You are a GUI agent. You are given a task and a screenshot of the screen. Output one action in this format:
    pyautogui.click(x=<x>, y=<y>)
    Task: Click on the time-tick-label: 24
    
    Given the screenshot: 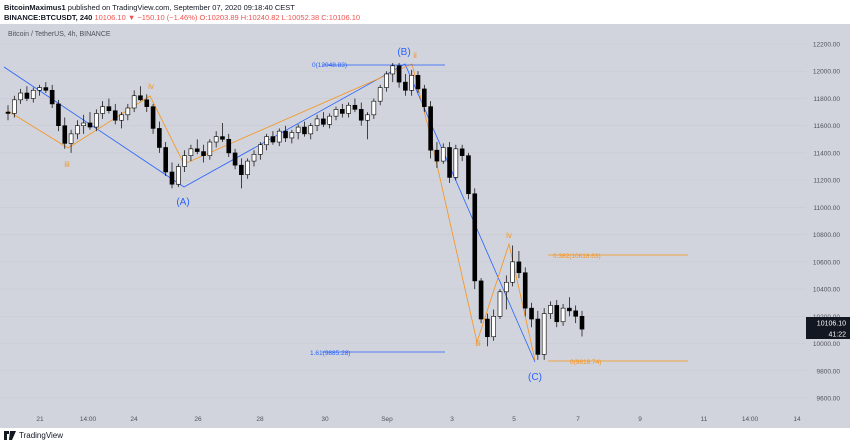 What is the action you would take?
    pyautogui.click(x=134, y=419)
    